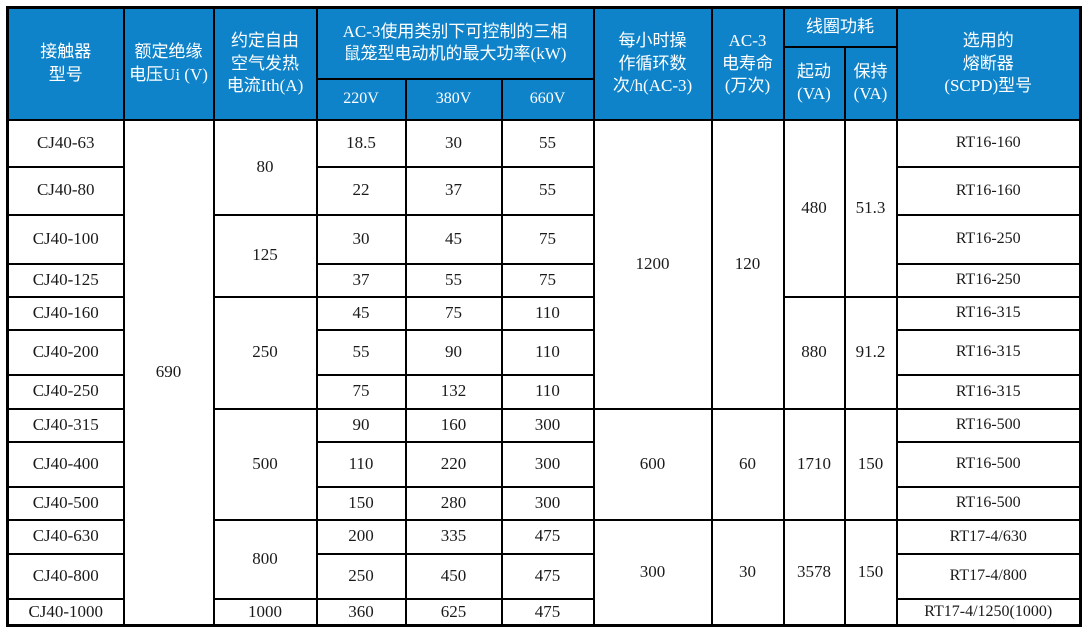  I want to click on header-380v: 380V, so click(453, 99).